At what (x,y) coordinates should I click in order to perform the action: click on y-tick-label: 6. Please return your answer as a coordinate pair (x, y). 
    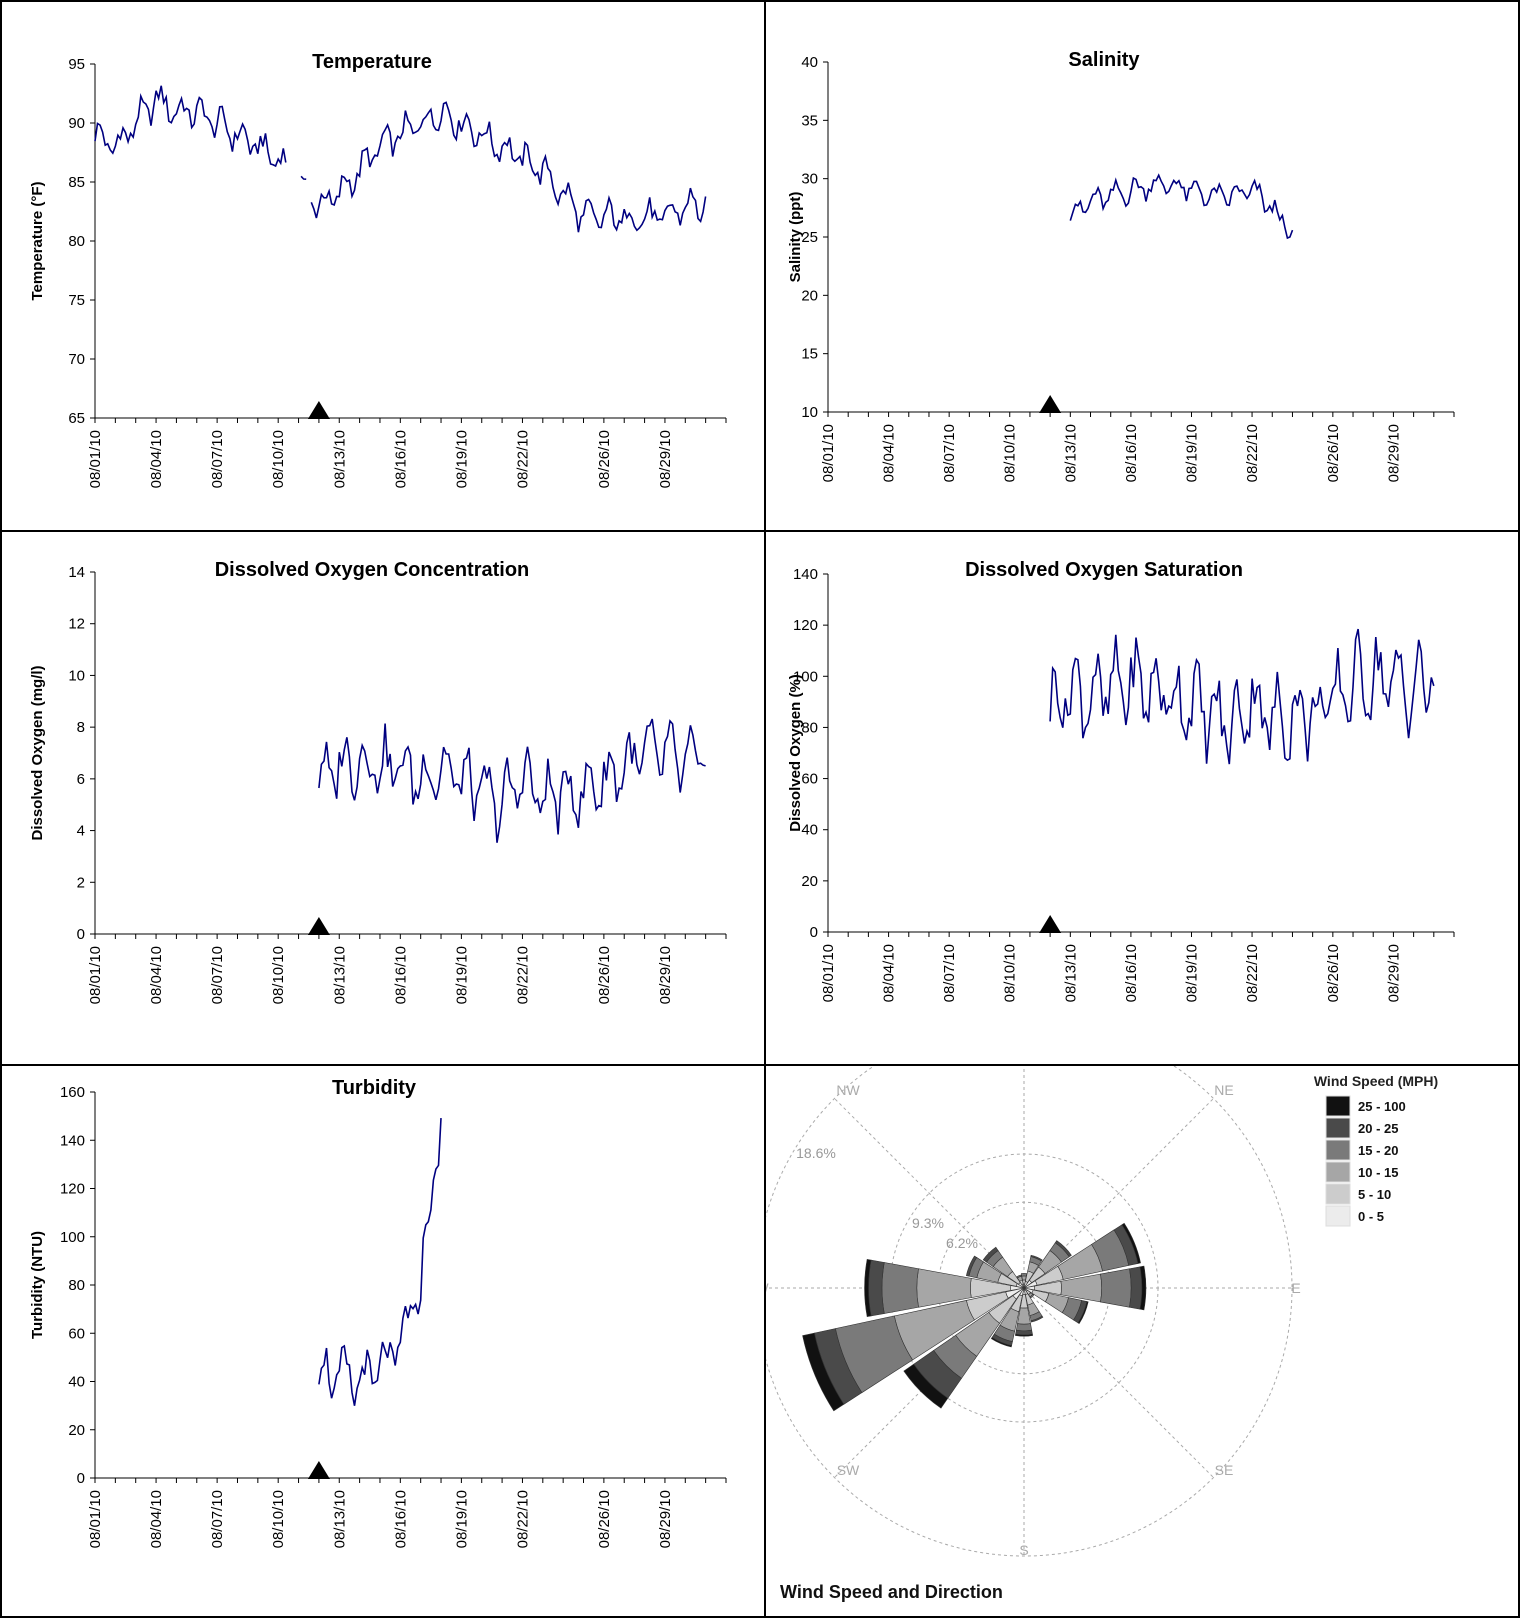
    Looking at the image, I should click on (81, 779).